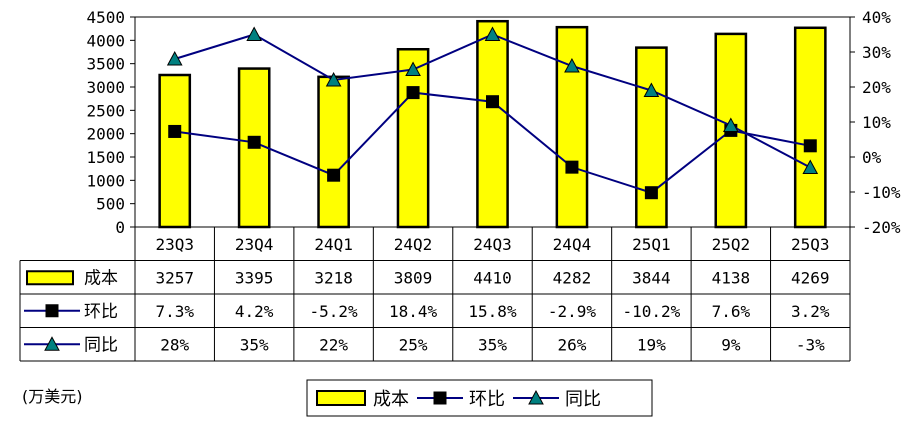 The image size is (918, 434). Describe the element at coordinates (174, 244) in the screenshot. I see `category-label: 23Q3` at that location.